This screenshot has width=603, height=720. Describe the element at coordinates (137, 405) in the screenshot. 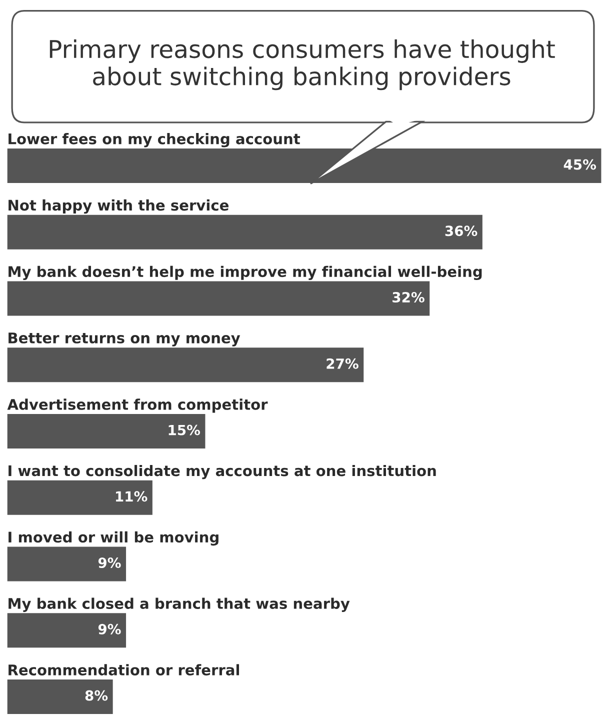

I see `y-tick-label: Advertisement from competitor` at that location.